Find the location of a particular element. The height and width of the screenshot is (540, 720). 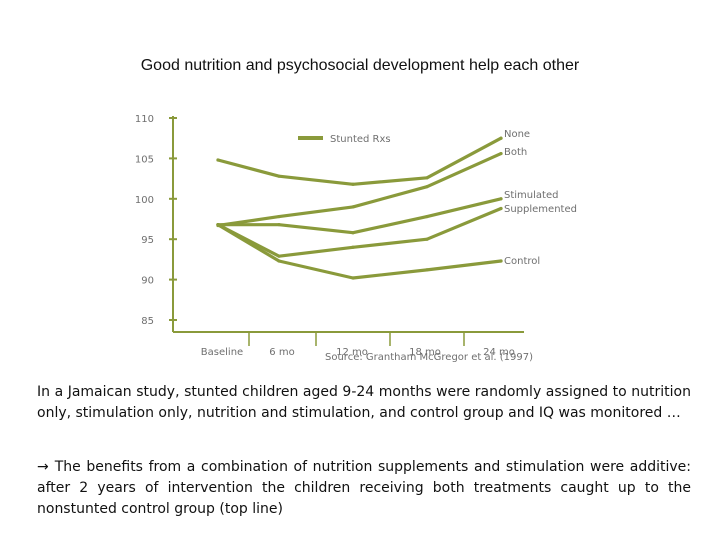

series-line-both is located at coordinates (359, 189).